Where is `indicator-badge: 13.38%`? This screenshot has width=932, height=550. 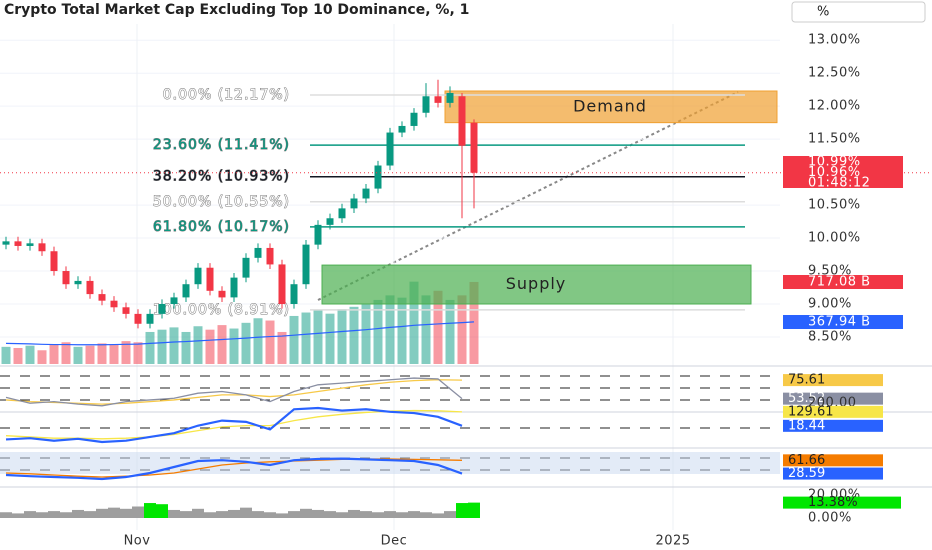
indicator-badge: 13.38% is located at coordinates (833, 502).